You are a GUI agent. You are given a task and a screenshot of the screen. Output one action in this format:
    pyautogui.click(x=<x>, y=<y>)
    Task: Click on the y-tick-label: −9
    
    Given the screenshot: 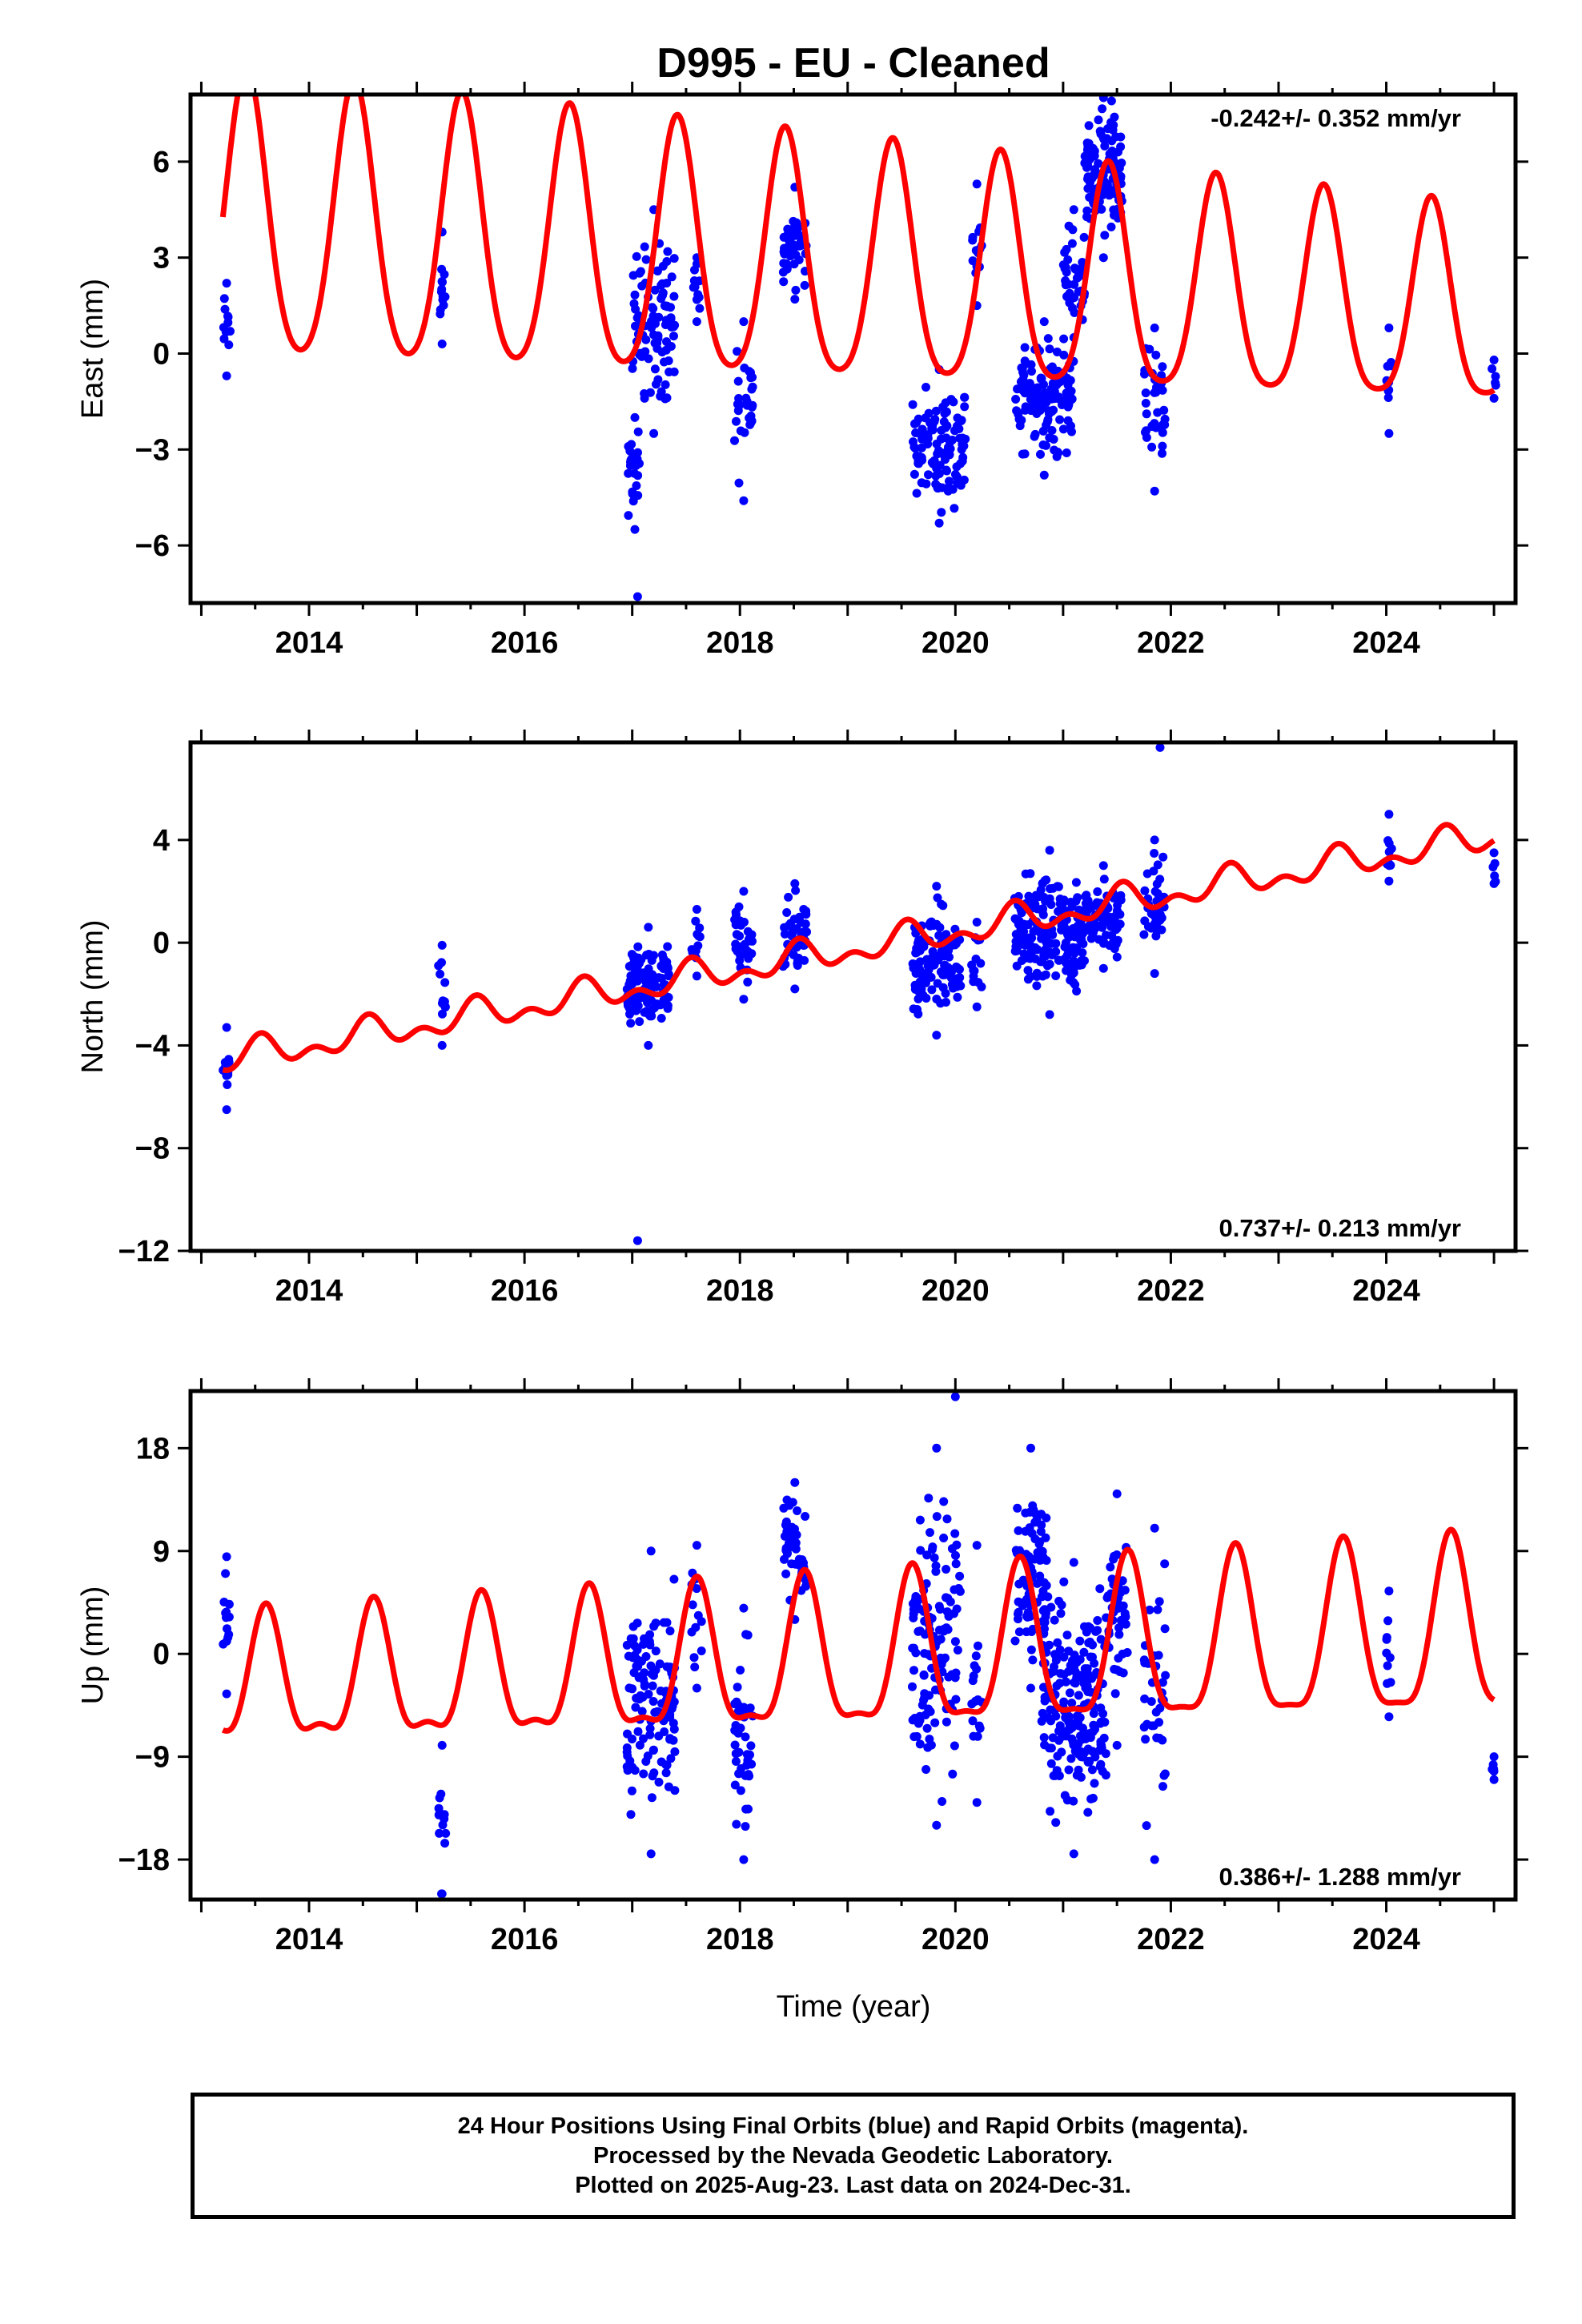 What is the action you would take?
    pyautogui.click(x=152, y=1758)
    